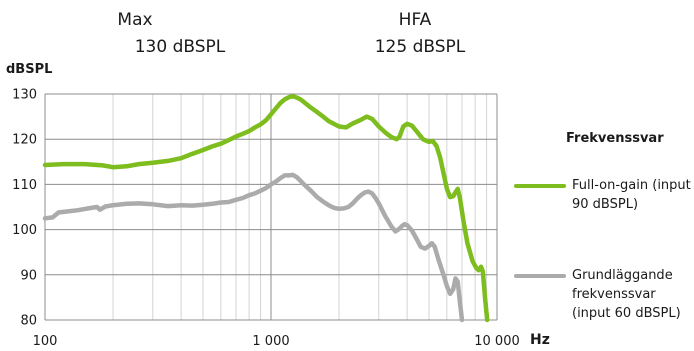 The height and width of the screenshot is (351, 694). What do you see at coordinates (24, 140) in the screenshot?
I see `y-tick-label: 120` at bounding box center [24, 140].